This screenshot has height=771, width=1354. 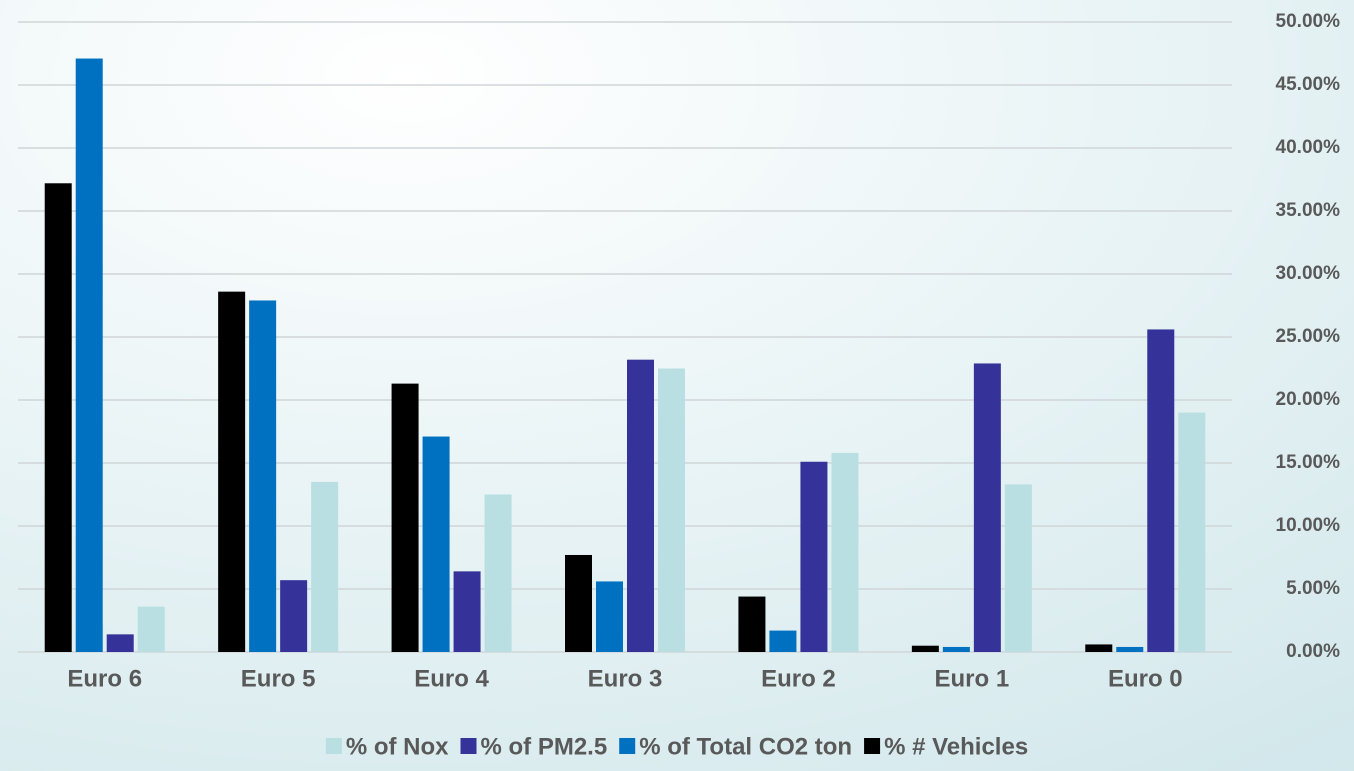 What do you see at coordinates (1308, 336) in the screenshot?
I see `y-tick-label: 25.00%` at bounding box center [1308, 336].